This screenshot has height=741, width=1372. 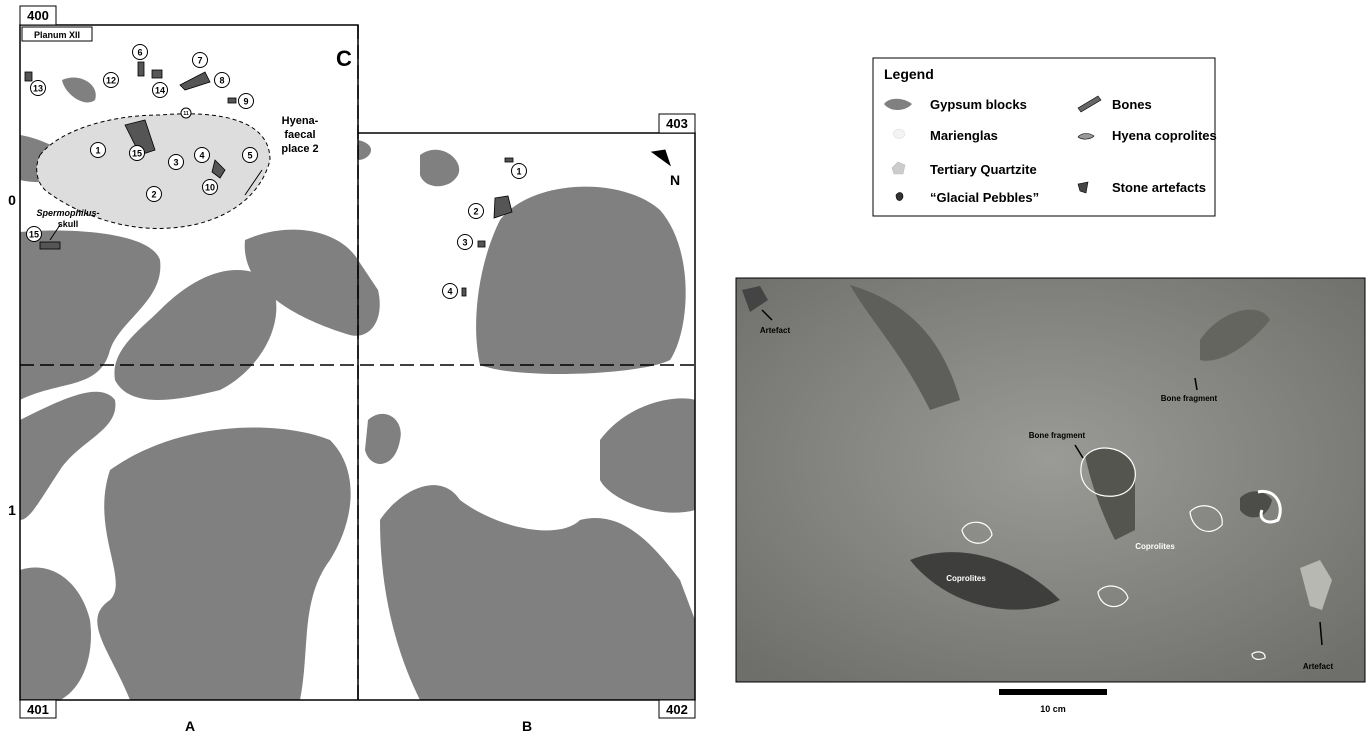 What do you see at coordinates (12, 200) in the screenshot?
I see `row-label: 0` at bounding box center [12, 200].